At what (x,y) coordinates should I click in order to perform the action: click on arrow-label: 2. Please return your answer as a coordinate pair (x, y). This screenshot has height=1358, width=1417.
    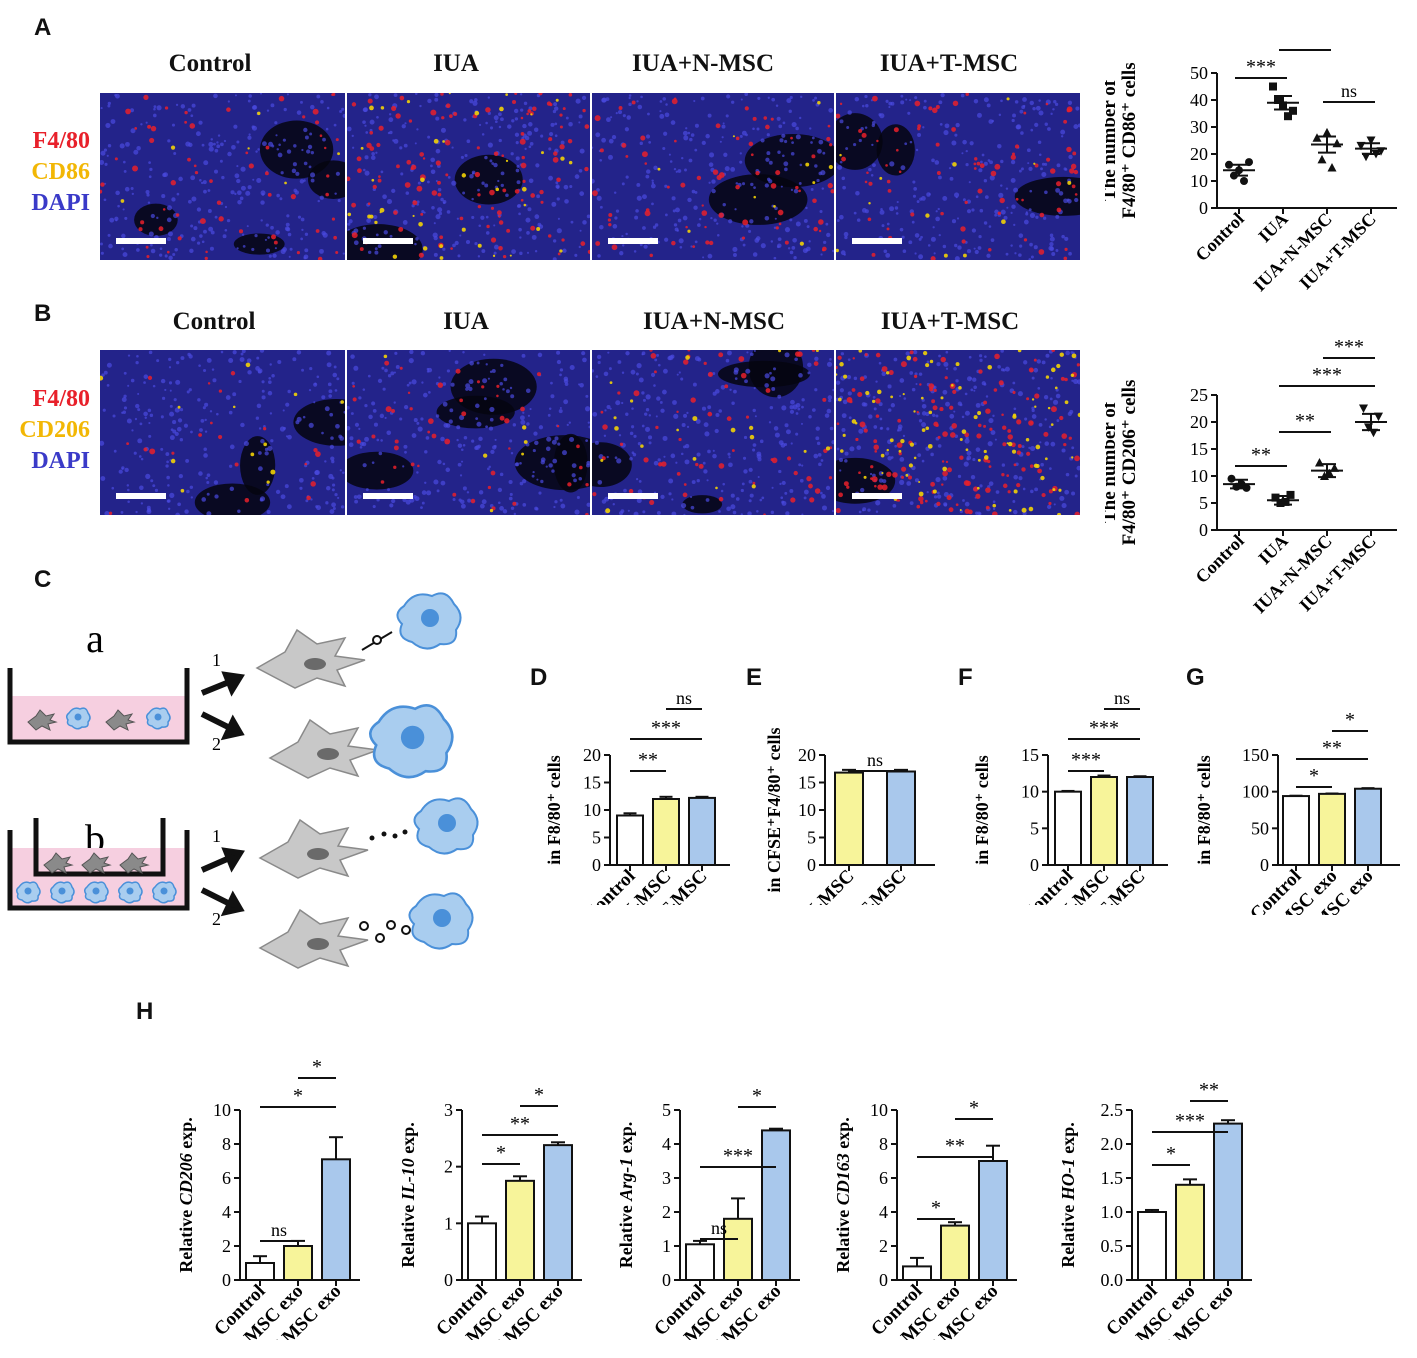
    Looking at the image, I should click on (216, 919).